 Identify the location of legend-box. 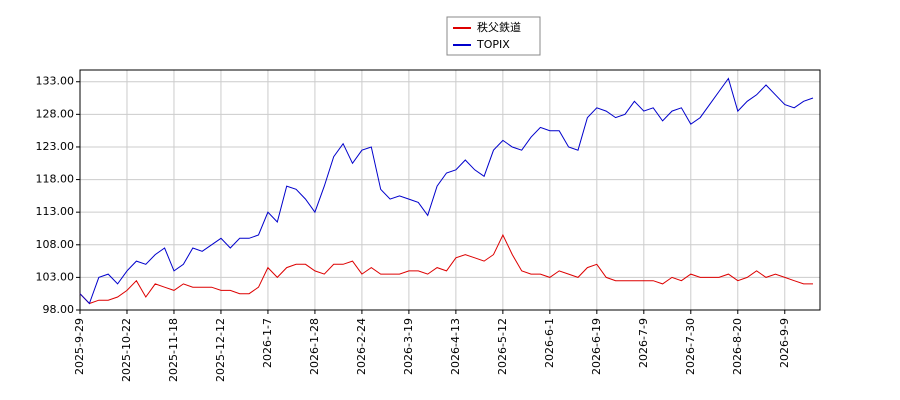
(493, 36).